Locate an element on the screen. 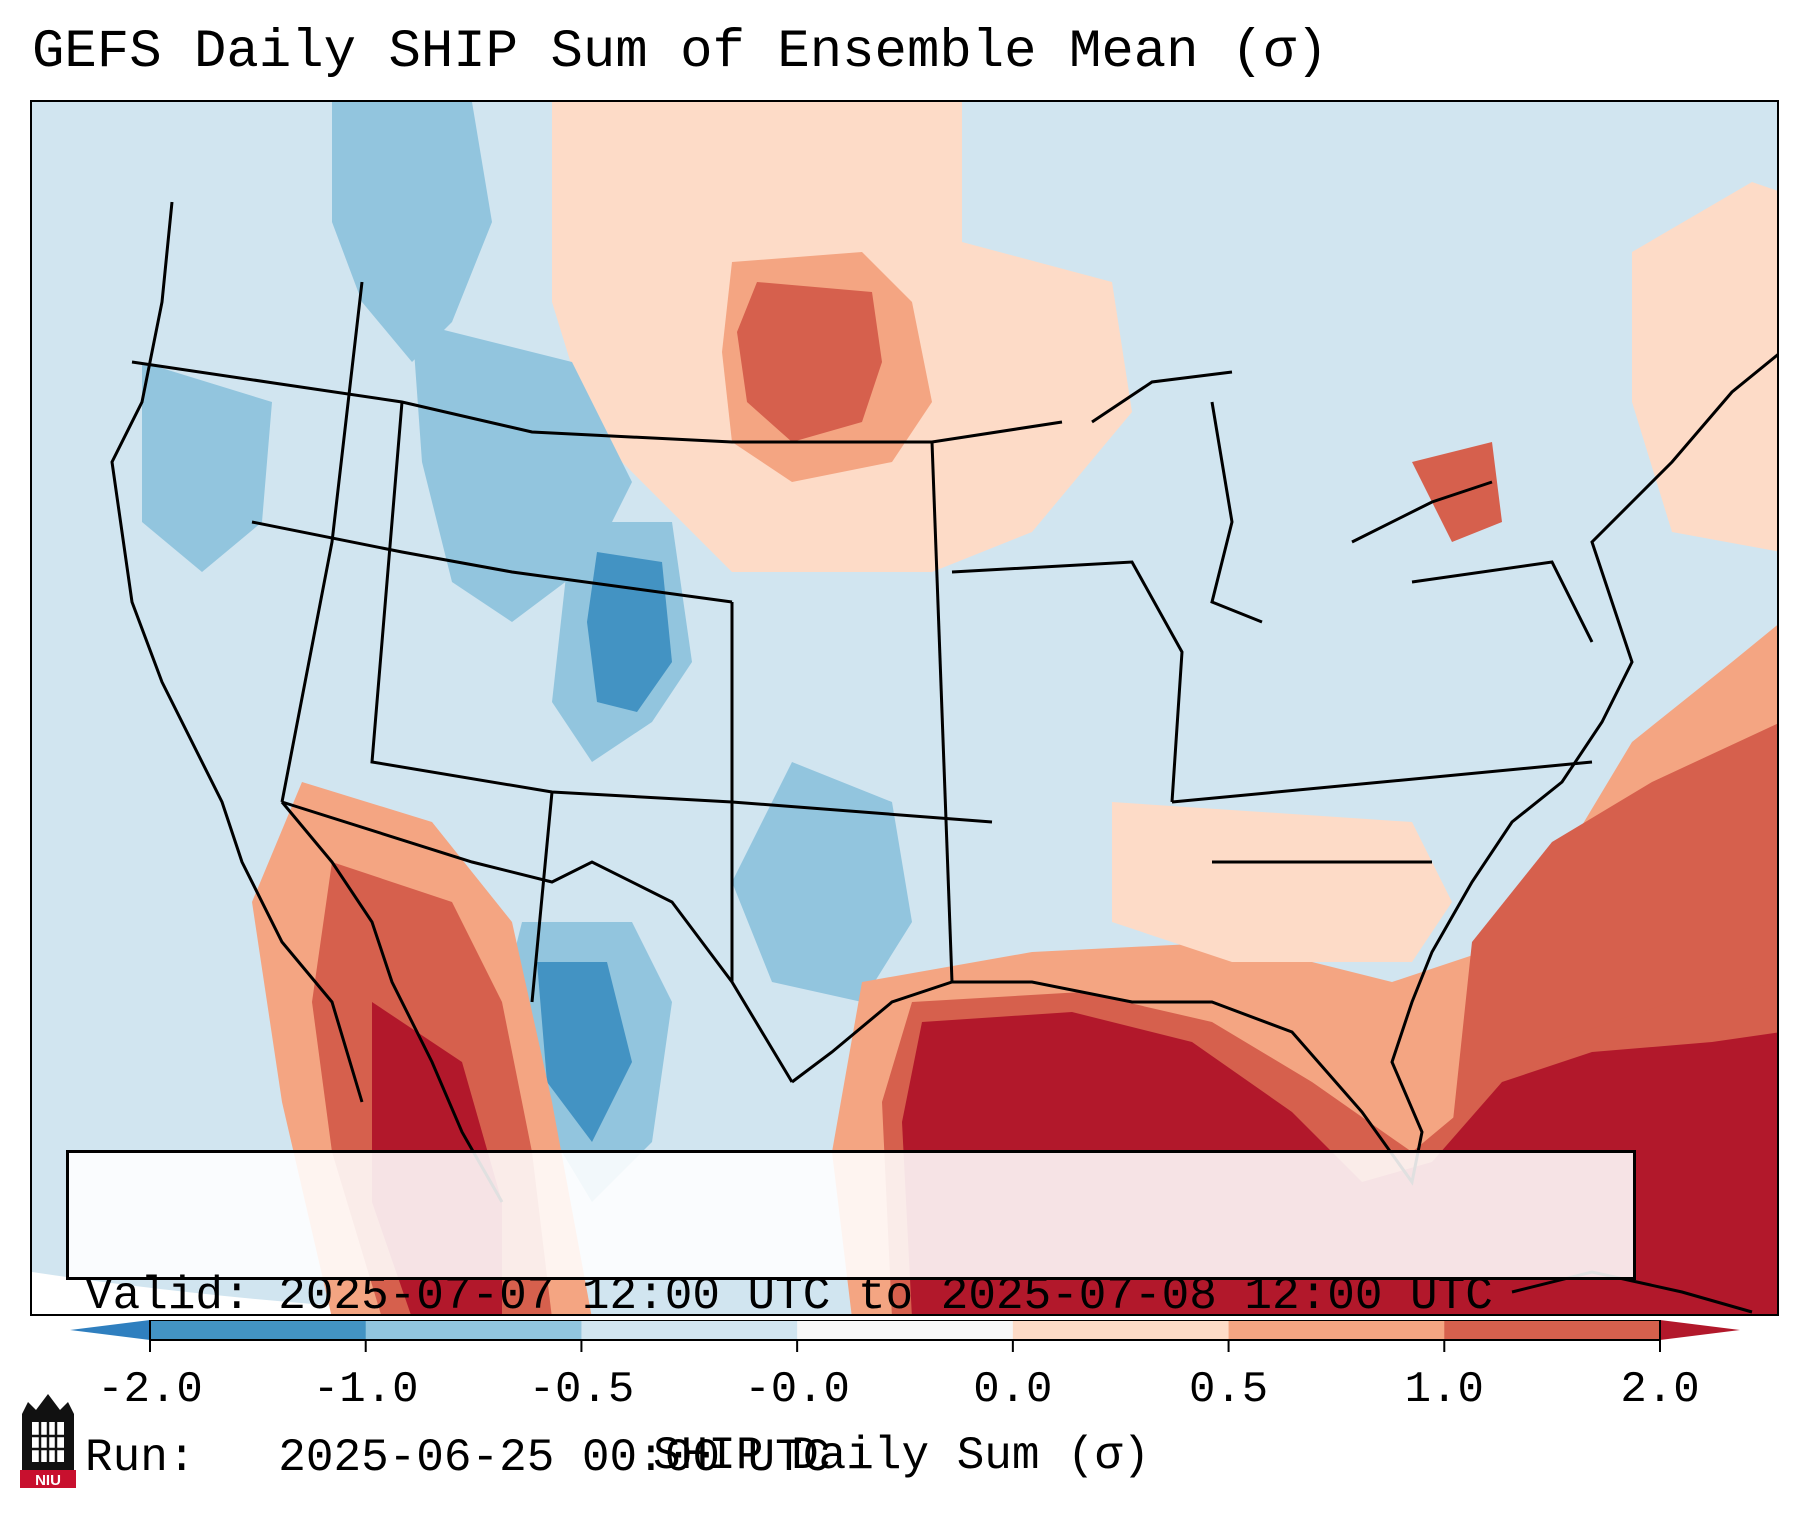 This screenshot has height=1539, width=1803. colorbar-tick-label: 0.5 is located at coordinates (1228, 1390).